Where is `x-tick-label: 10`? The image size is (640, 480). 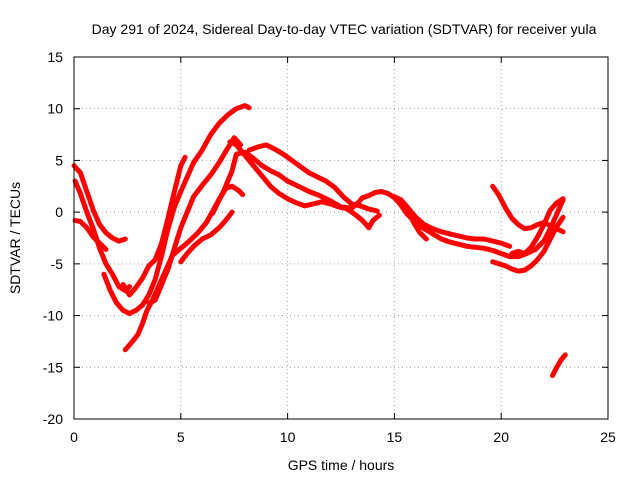 x-tick-label: 10 is located at coordinates (288, 437).